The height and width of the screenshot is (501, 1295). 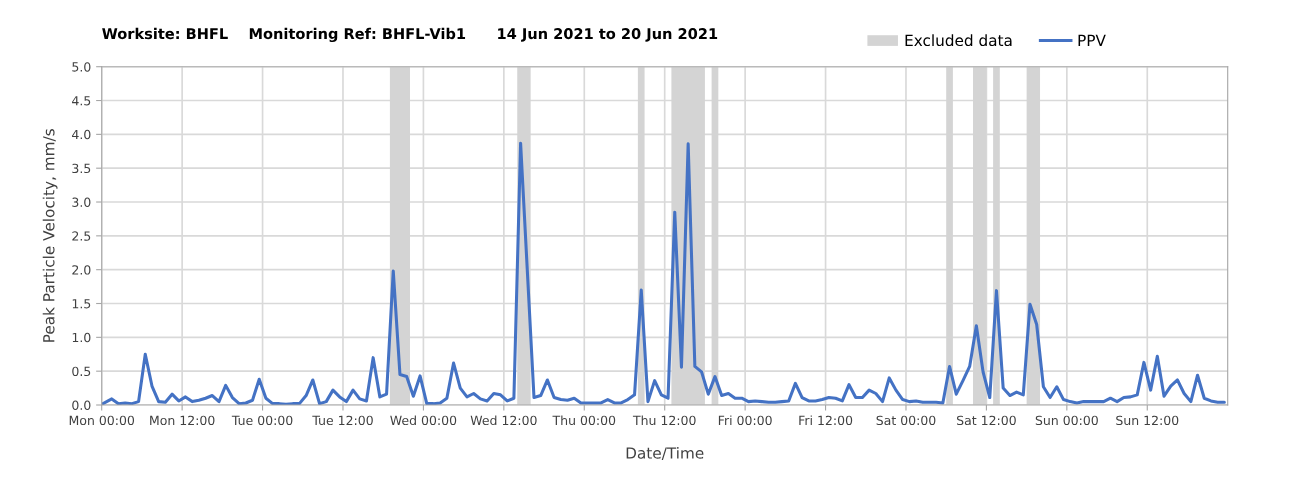 I want to click on x-tick-label: Sat 12:00, so click(x=986, y=420).